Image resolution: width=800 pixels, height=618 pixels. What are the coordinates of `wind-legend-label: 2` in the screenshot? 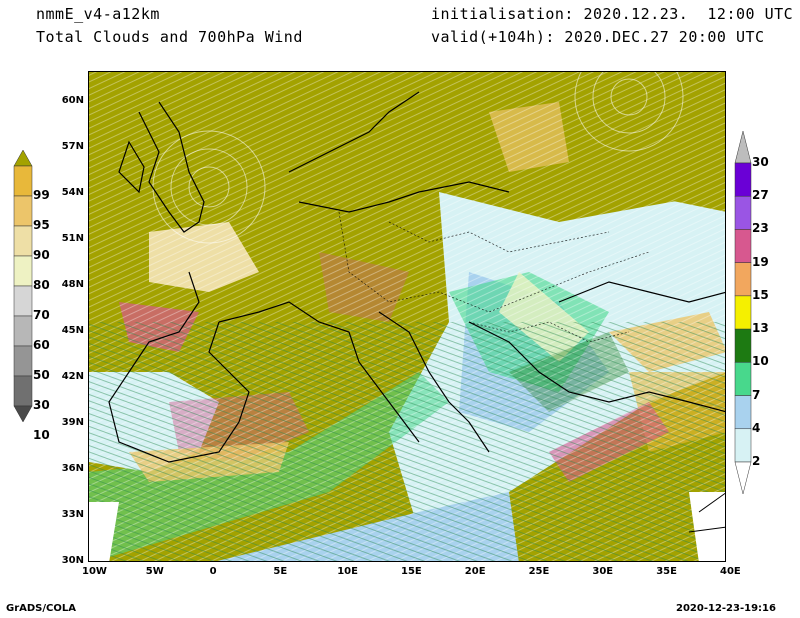 It's located at (756, 461).